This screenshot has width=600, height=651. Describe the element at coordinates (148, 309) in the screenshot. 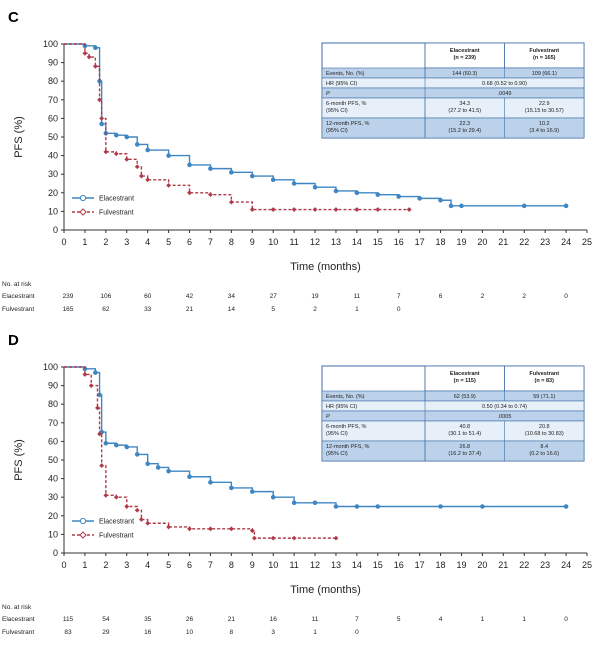

I see `risk-count: 33` at that location.